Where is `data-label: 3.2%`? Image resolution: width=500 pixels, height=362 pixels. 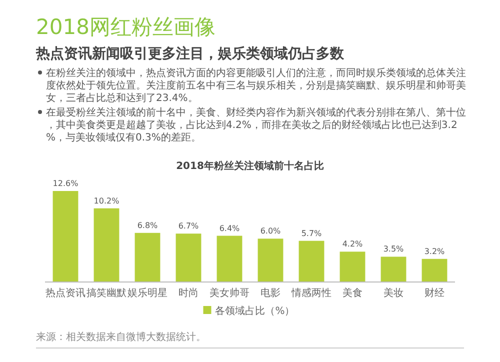 data-label: 3.2% is located at coordinates (435, 251).